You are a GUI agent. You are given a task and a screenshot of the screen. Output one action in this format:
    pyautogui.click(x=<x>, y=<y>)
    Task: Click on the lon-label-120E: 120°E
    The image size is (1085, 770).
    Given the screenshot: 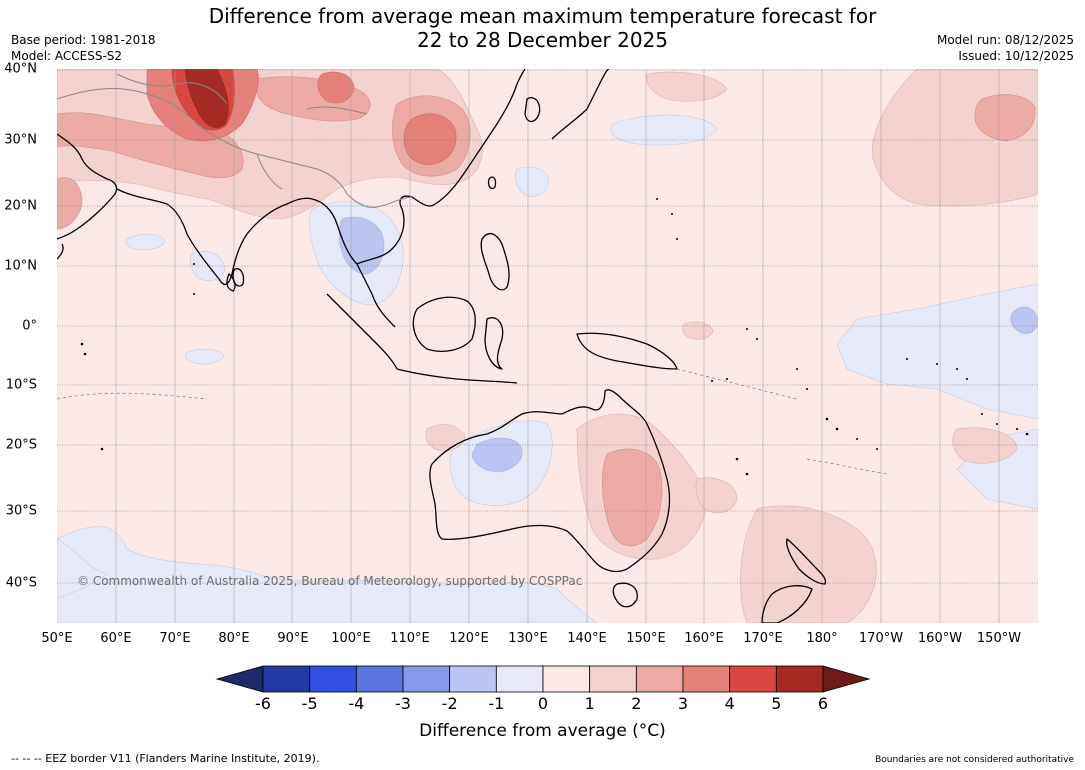 What is the action you would take?
    pyautogui.click(x=469, y=638)
    